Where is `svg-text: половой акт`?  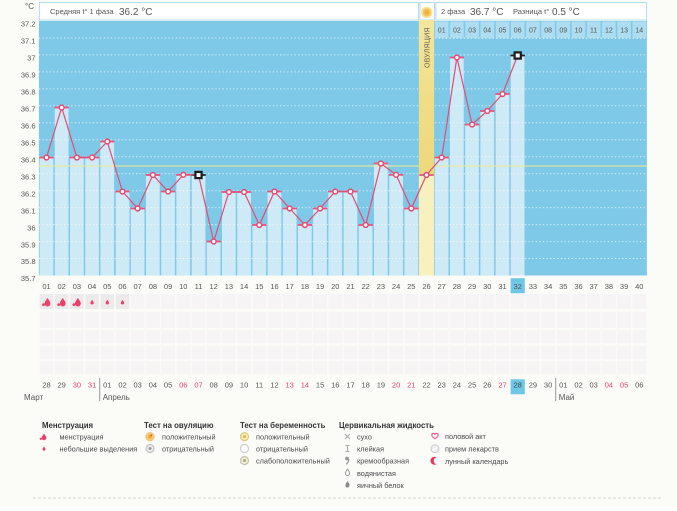
svg-text: половой акт is located at coordinates (466, 436).